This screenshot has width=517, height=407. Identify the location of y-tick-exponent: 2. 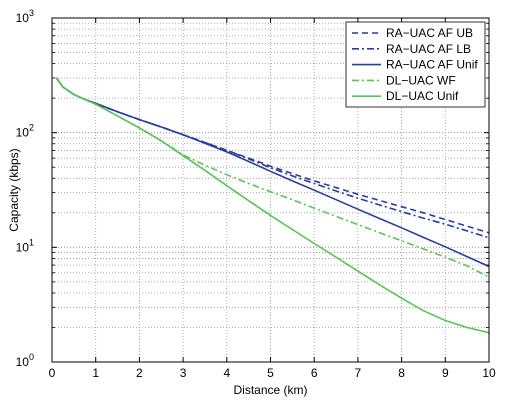
(31, 128).